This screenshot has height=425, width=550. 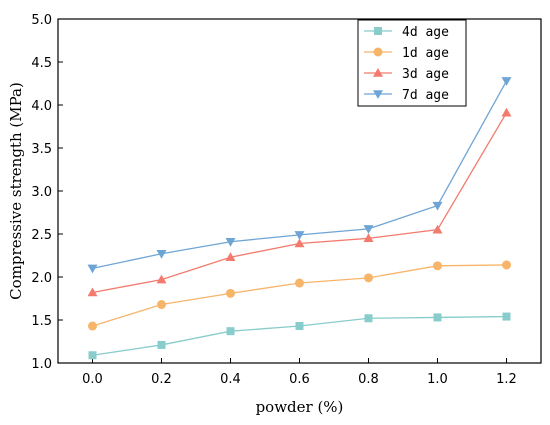 I want to click on legend-item: 7d age, so click(x=406, y=95).